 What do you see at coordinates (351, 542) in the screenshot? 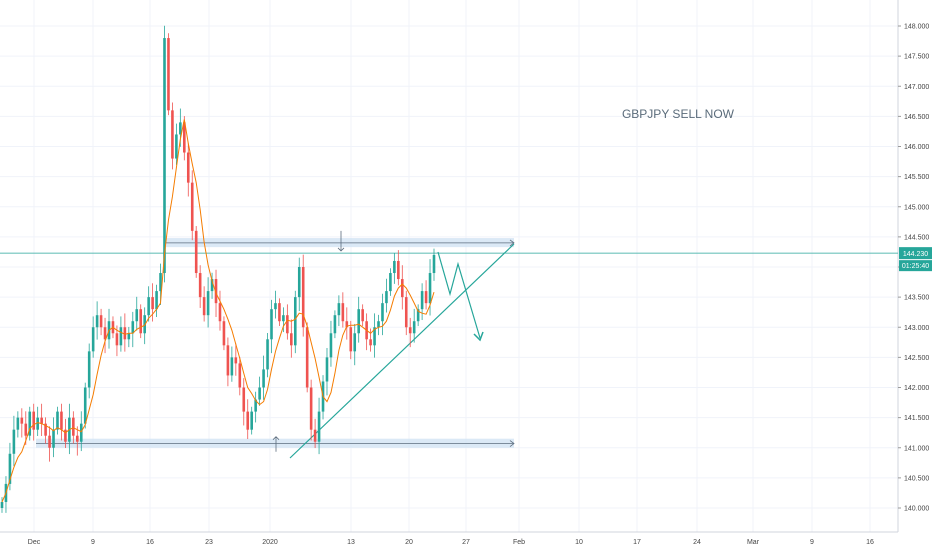
I see `x-tick-label: 13` at bounding box center [351, 542].